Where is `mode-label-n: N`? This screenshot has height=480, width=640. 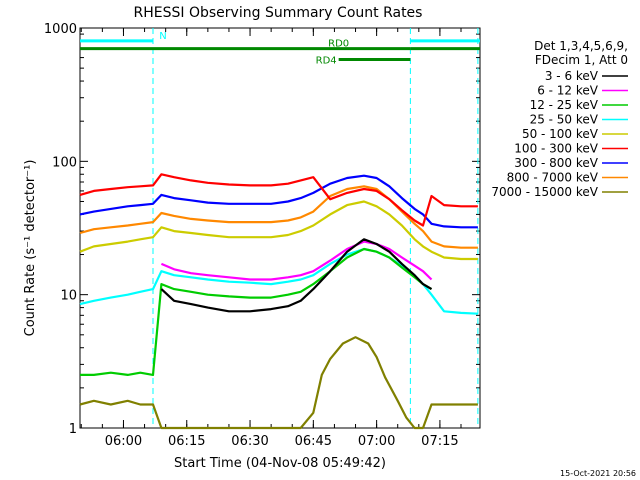
mode-label-n: N is located at coordinates (162, 36).